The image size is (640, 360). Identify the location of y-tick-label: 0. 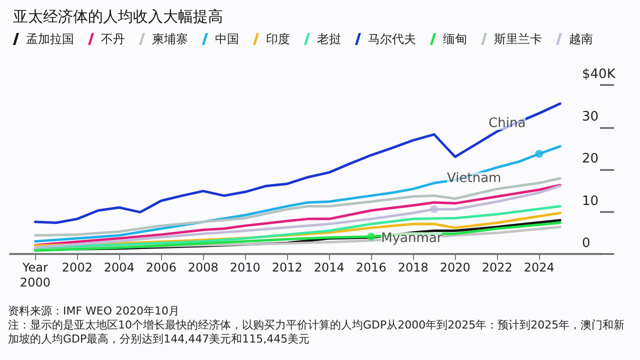
(586, 243).